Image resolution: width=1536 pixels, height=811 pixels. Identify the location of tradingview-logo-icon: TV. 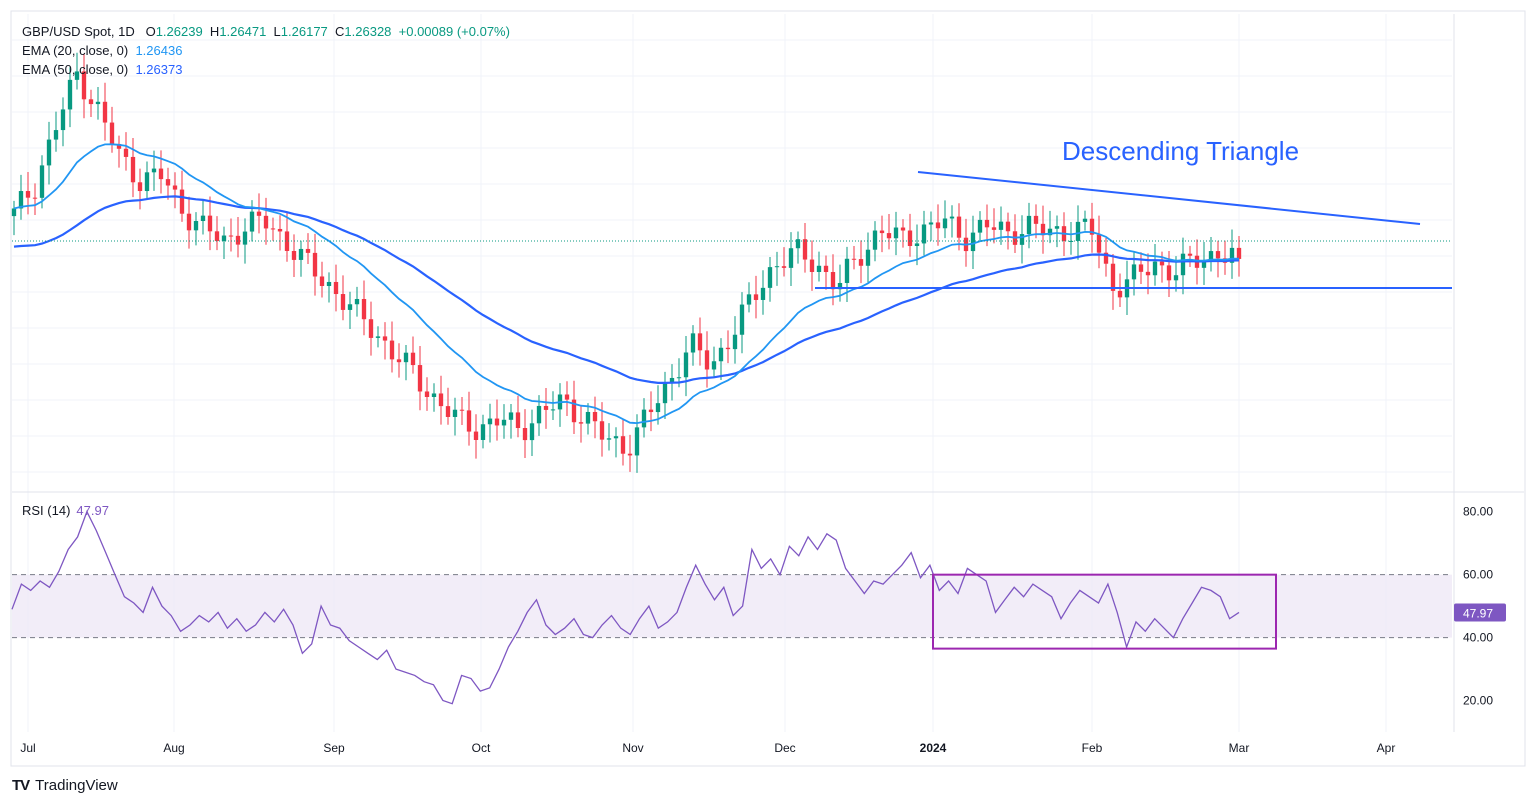
(21, 785).